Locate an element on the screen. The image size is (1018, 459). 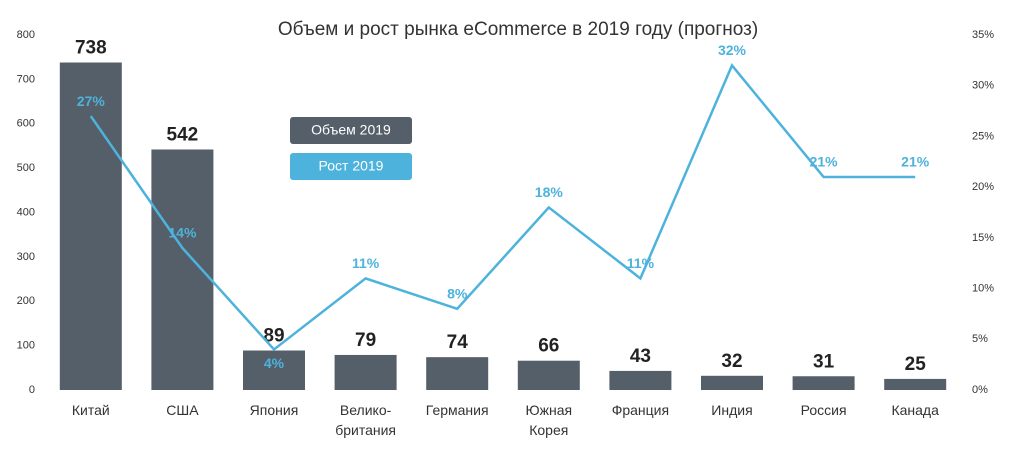
x-tick-label: Китай is located at coordinates (90, 410).